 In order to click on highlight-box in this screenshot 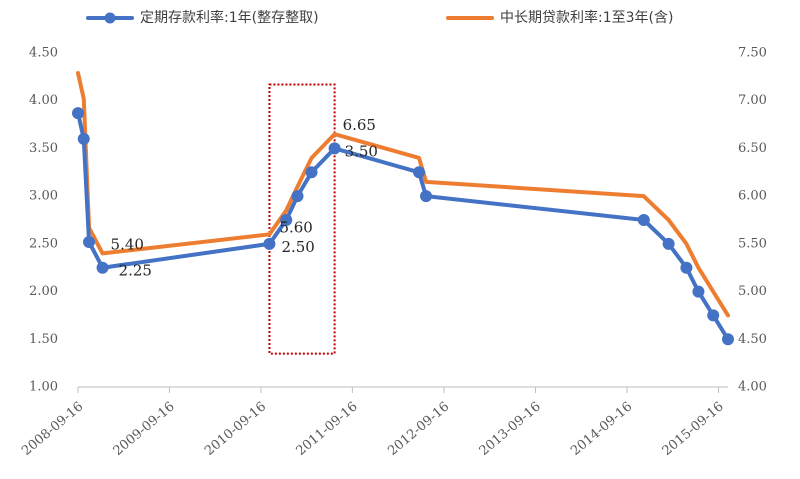, I will do `click(302, 219)`.